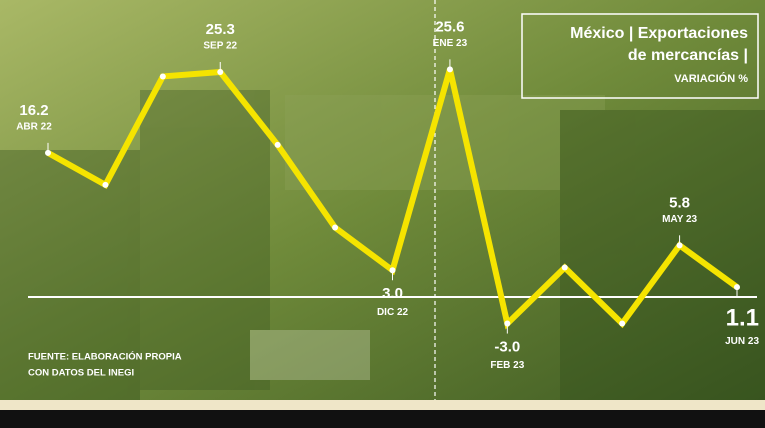  What do you see at coordinates (679, 202) in the screenshot?
I see `value-label: 5.8` at bounding box center [679, 202].